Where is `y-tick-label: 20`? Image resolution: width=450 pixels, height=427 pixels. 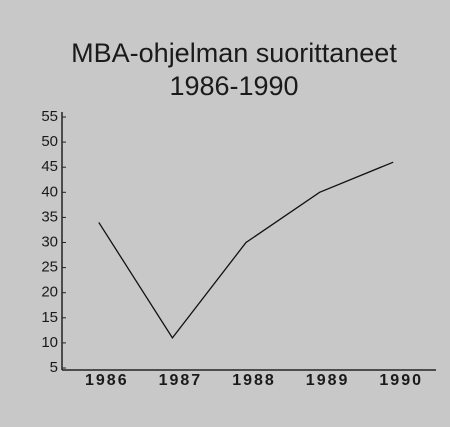
y-tick-label: 20 is located at coordinates (49, 292).